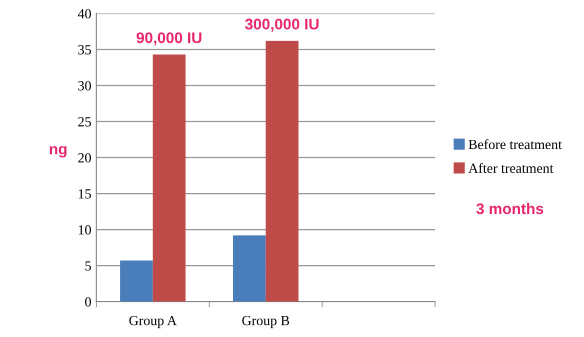 This screenshot has height=337, width=584. What do you see at coordinates (84, 158) in the screenshot?
I see `y-tick-label: 20` at bounding box center [84, 158].